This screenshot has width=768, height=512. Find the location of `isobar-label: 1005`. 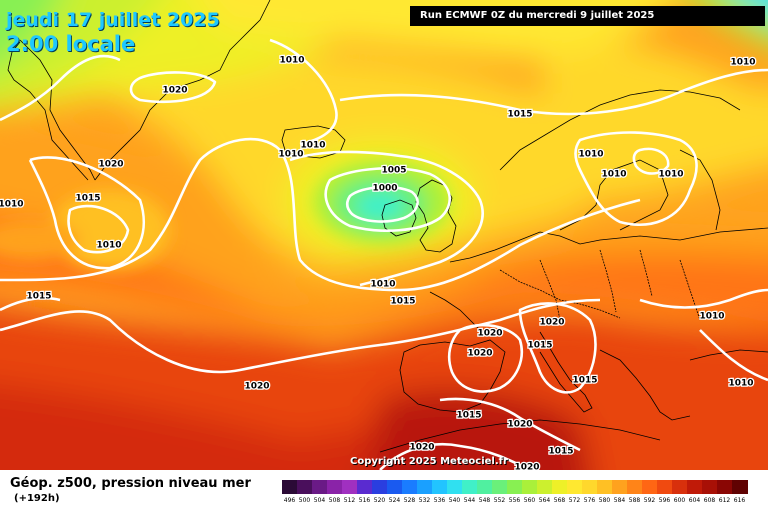

isobar-label: 1005 is located at coordinates (393, 171).